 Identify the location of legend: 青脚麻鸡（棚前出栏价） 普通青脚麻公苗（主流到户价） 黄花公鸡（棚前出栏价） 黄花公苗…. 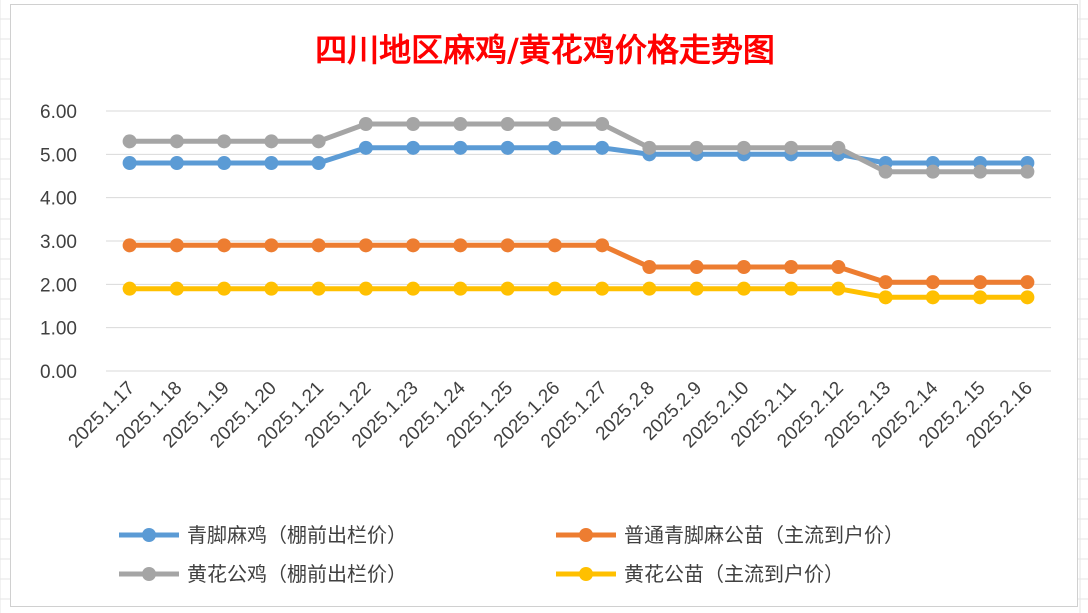
(511, 554).